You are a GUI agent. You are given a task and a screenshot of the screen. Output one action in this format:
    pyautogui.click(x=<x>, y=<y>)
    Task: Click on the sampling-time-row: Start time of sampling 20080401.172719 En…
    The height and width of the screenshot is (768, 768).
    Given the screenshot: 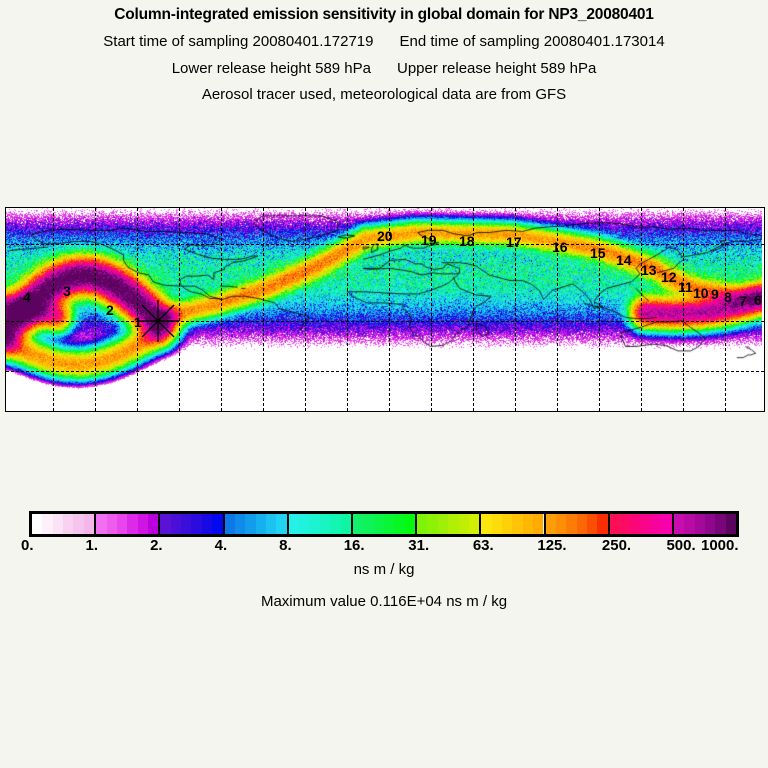 What is the action you would take?
    pyautogui.click(x=384, y=41)
    